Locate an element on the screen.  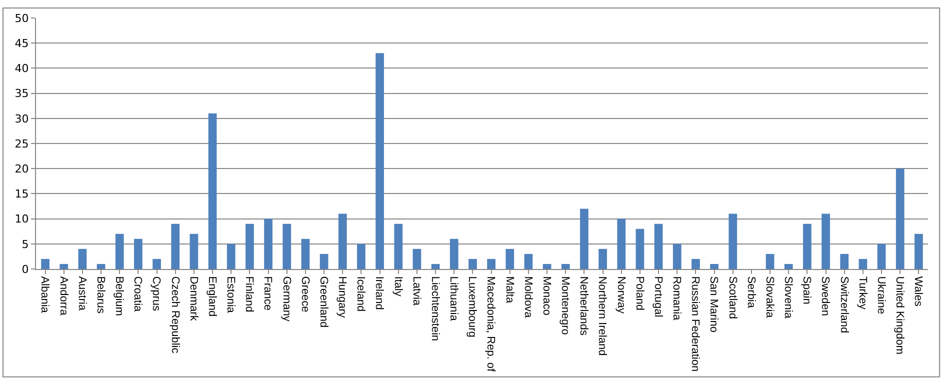
x-tick-label: Sweden is located at coordinates (825, 296).